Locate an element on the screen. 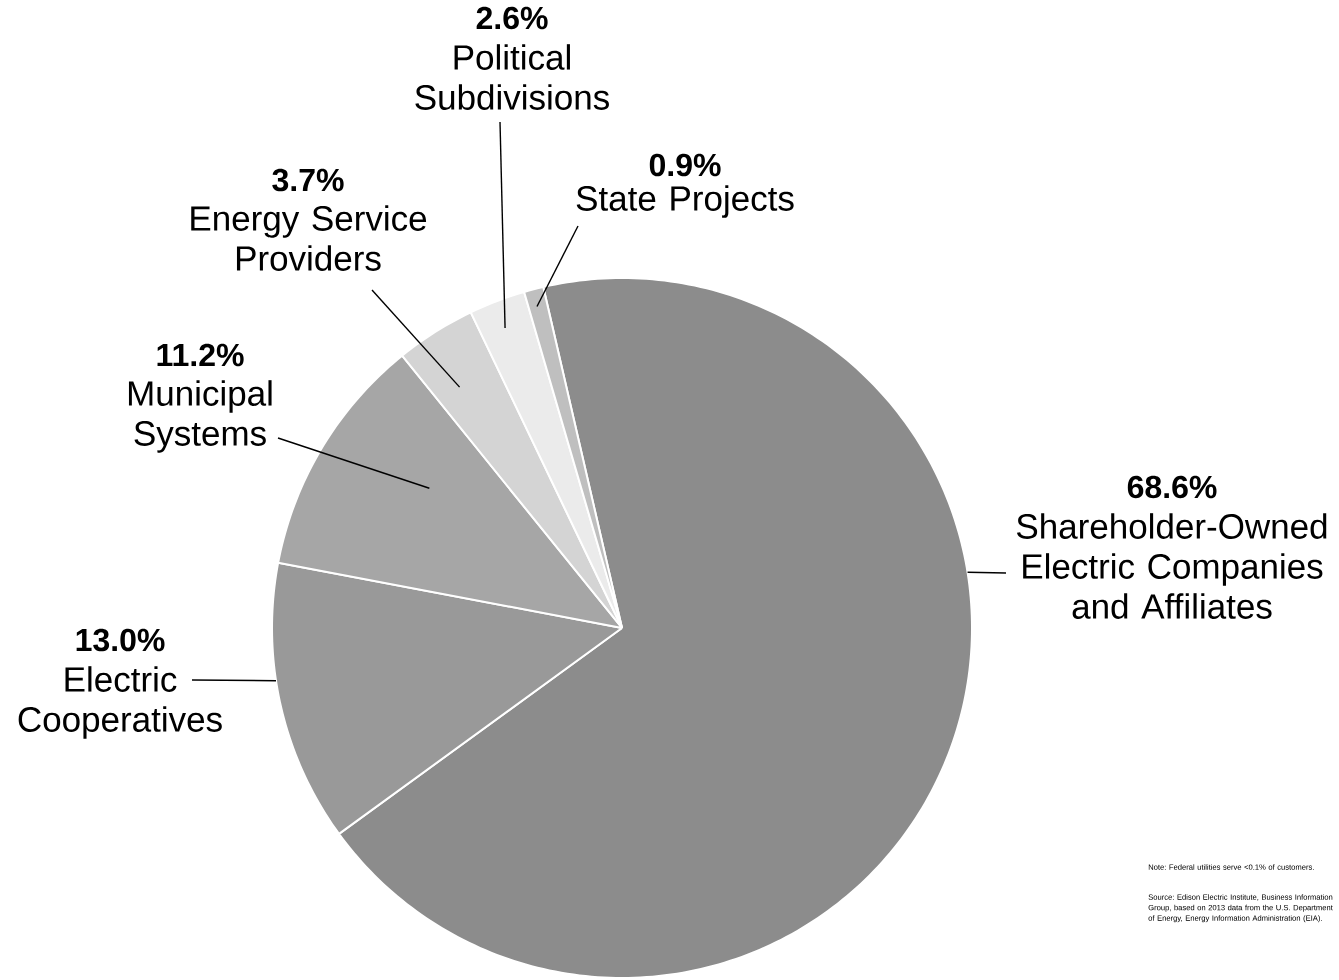 Image resolution: width=1339 pixels, height=980 pixels. slice-label: Political Subdivisions is located at coordinates (512, 77).